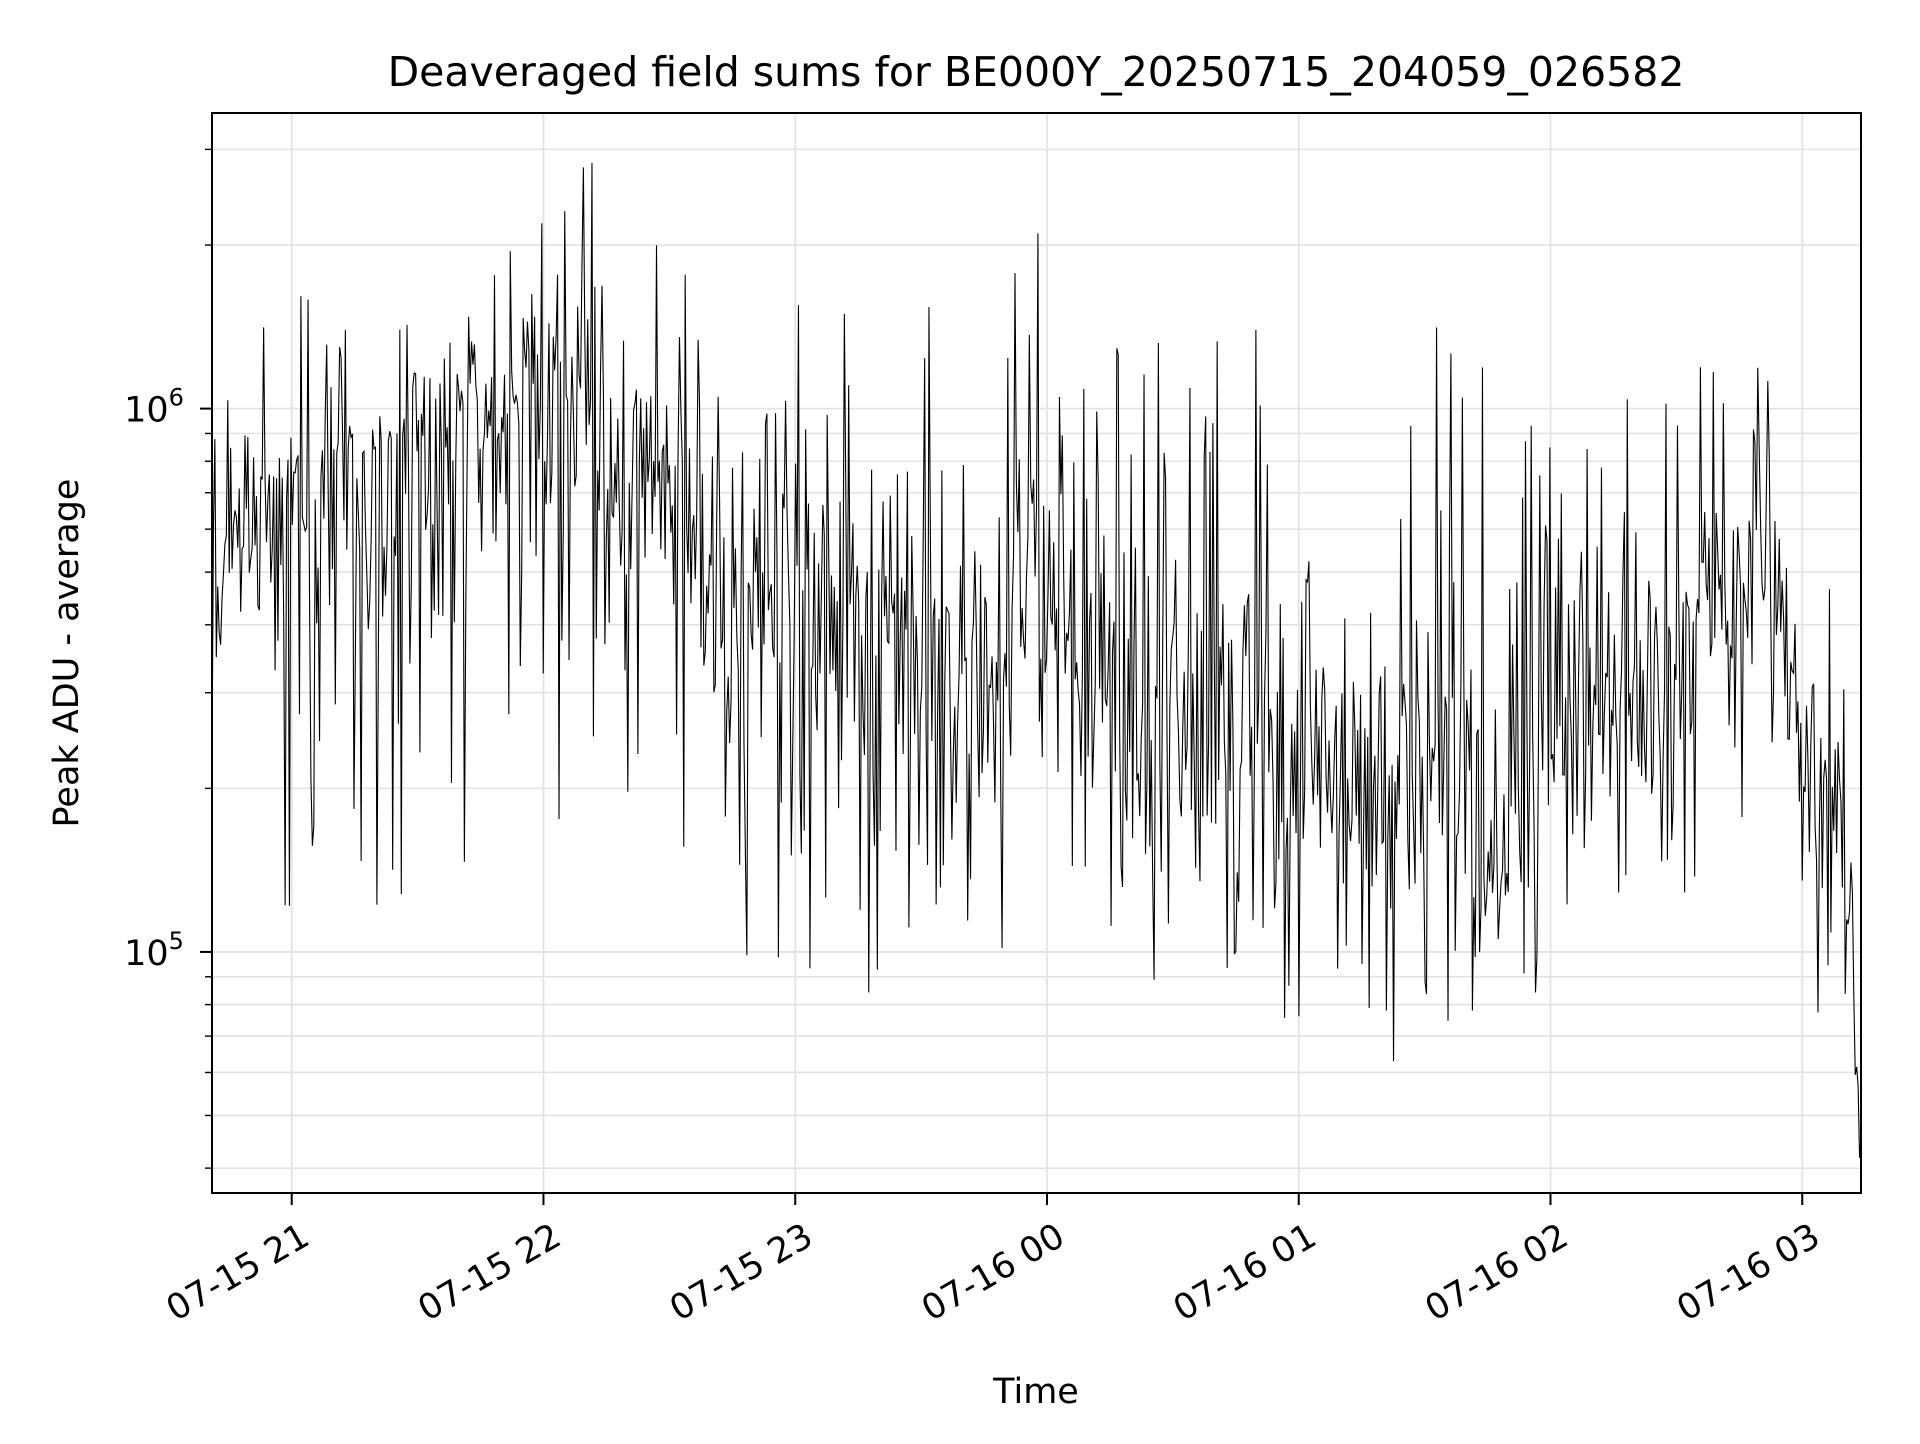 This screenshot has width=1920, height=1444. I want to click on y-tick-label: 10⁵, so click(154, 950).